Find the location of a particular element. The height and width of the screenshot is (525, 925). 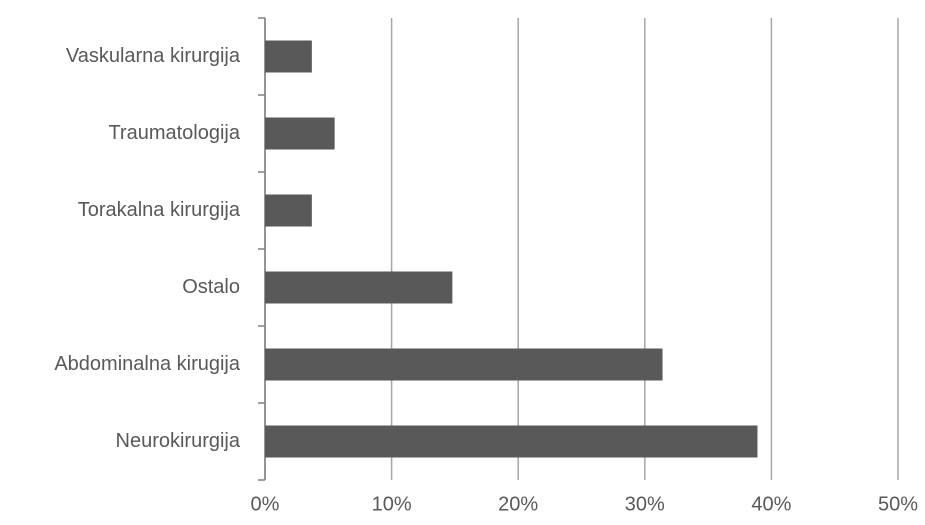

y-tick-label: Traumatologija is located at coordinates (174, 133).